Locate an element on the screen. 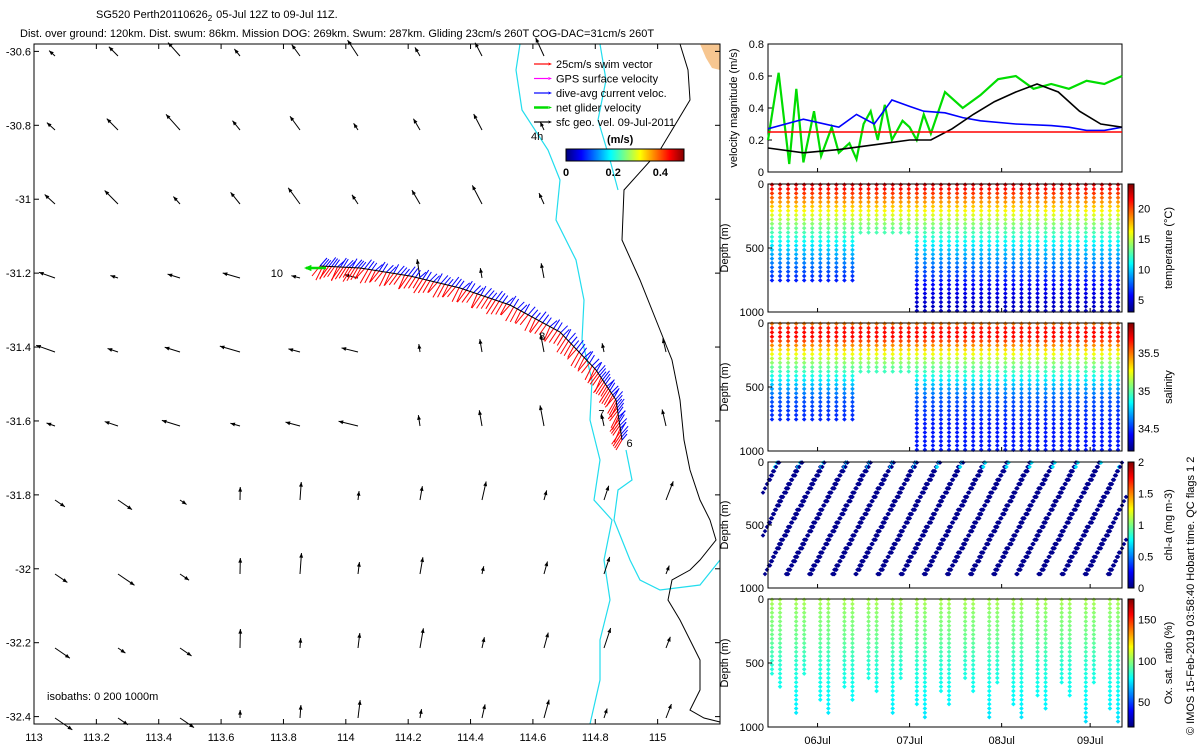 This screenshot has height=750, width=1200. time-tick-label: 08Jul is located at coordinates (1001, 741).